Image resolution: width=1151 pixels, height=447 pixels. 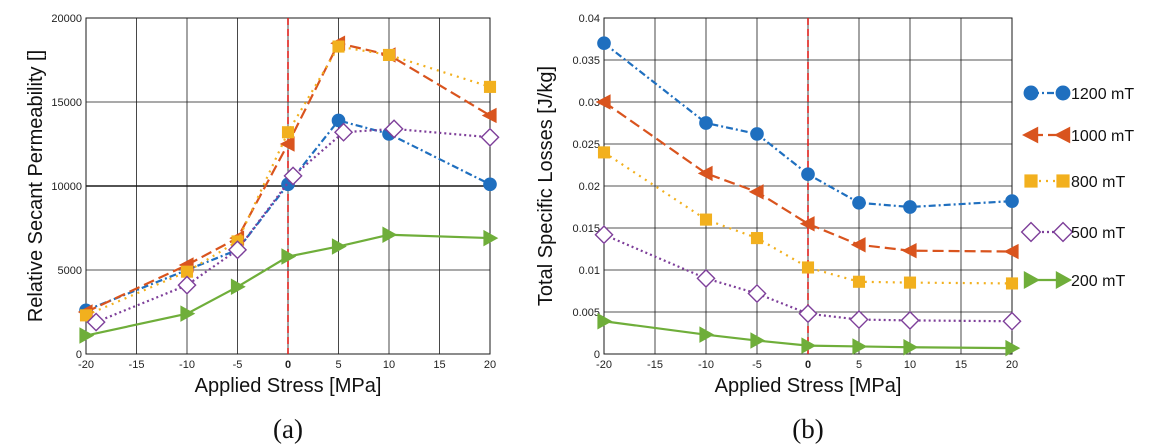 I want to click on legend-label: 200 mT, so click(x=1098, y=281).